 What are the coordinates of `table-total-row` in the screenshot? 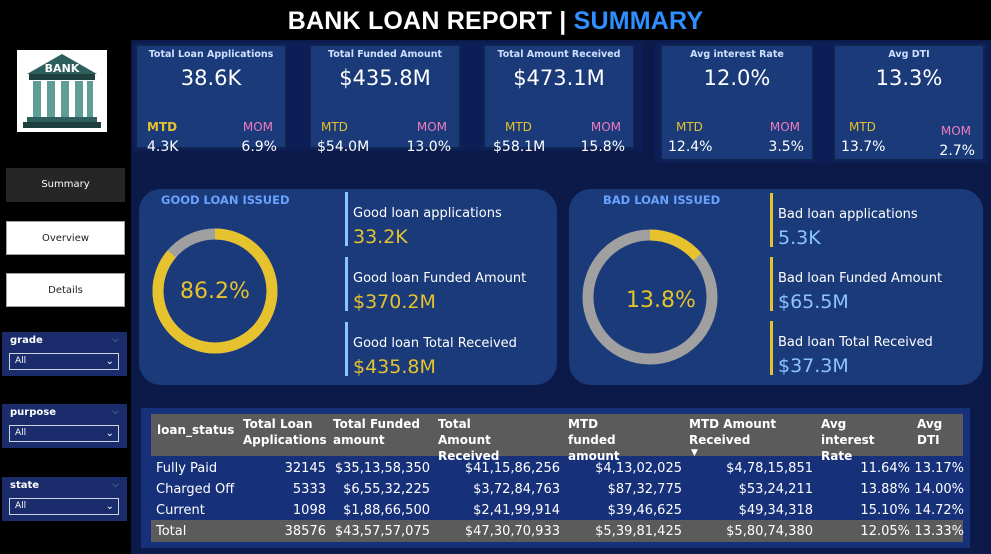 It's located at (557, 531).